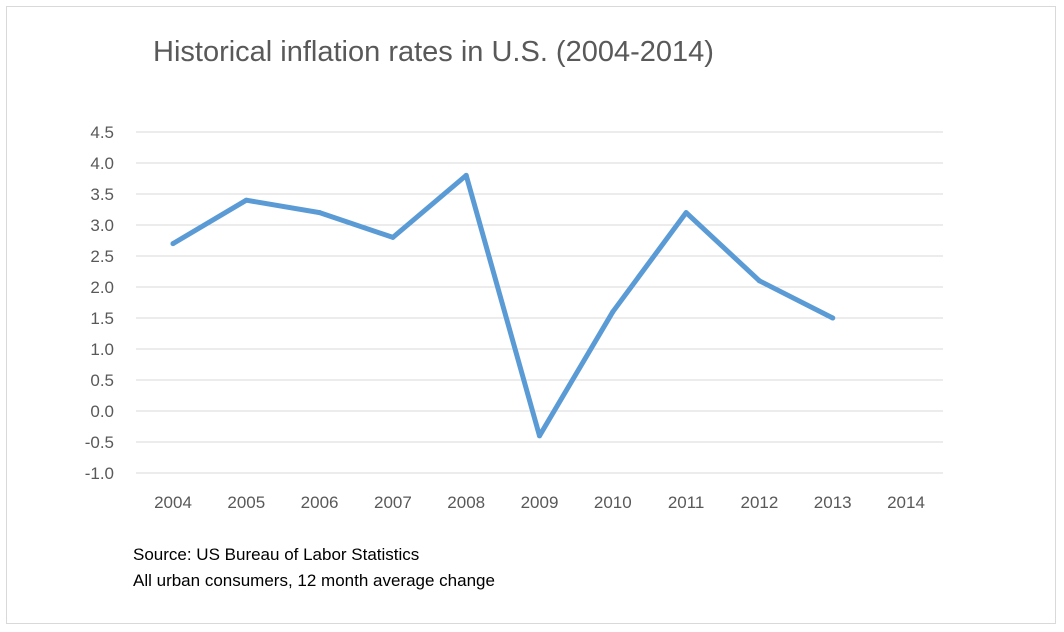 The width and height of the screenshot is (1064, 632). Describe the element at coordinates (102, 380) in the screenshot. I see `y-tick-label: 0.5` at that location.